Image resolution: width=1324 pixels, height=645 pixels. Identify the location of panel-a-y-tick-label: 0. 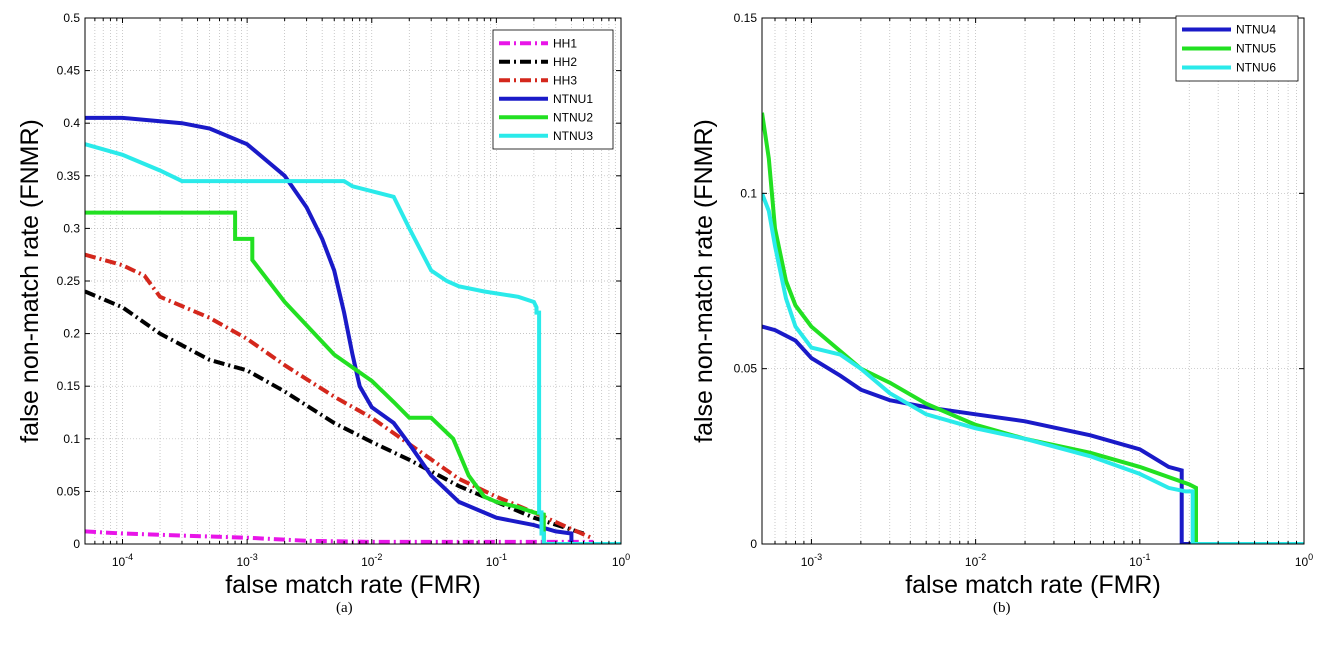
(76, 544).